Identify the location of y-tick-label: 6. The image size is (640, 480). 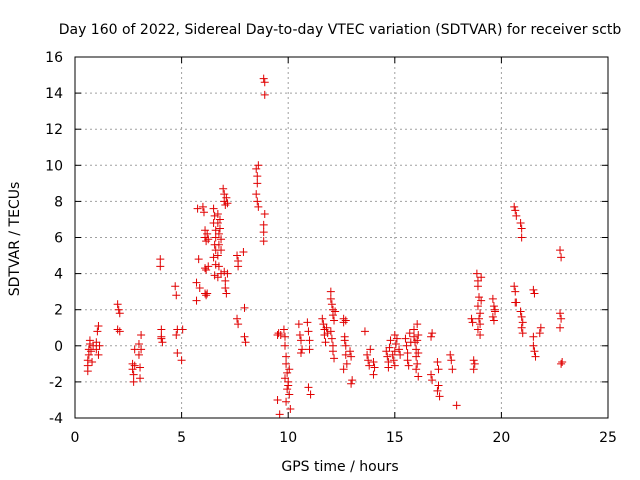
(58, 239).